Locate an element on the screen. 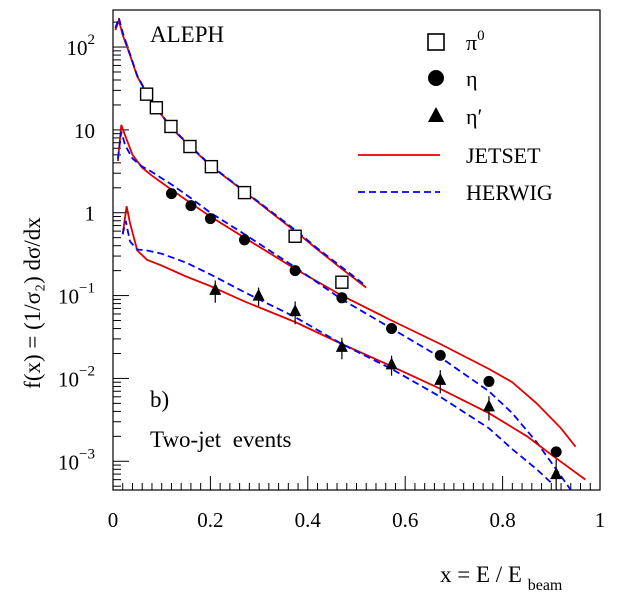 The height and width of the screenshot is (597, 618). experiment-label: ALEPH is located at coordinates (187, 34).